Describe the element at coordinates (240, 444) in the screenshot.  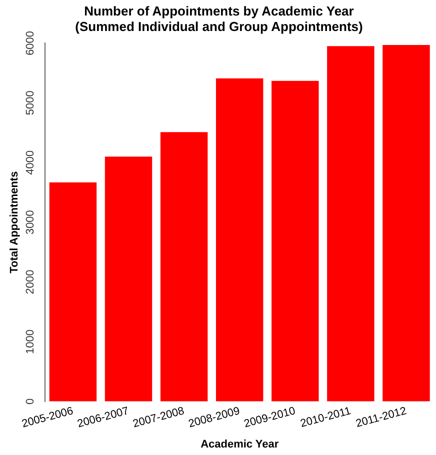
I see `x-axis-title: Academic Year` at that location.